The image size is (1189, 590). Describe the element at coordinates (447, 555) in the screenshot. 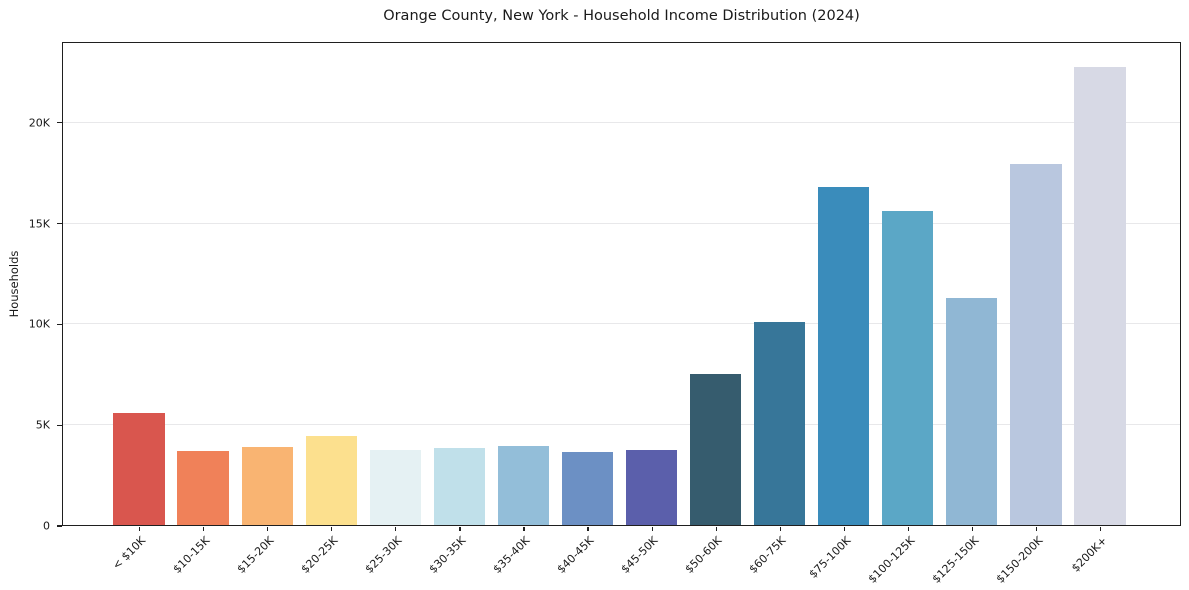

I see `x-tick-label: $30-35K` at that location.